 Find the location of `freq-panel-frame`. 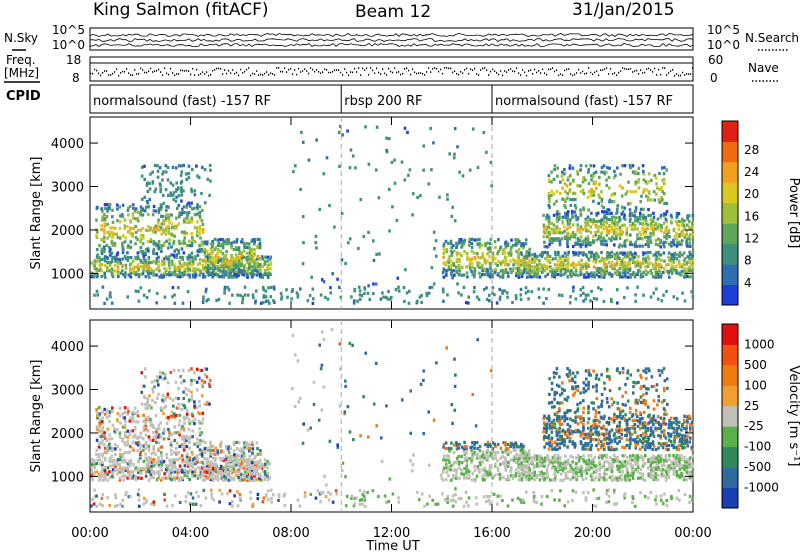

freq-panel-frame is located at coordinates (391, 69).